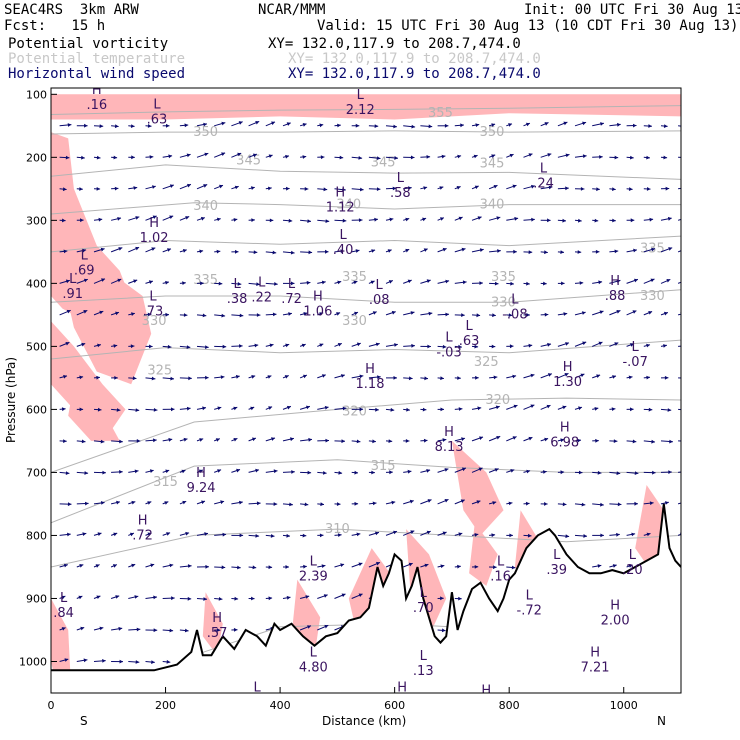 The image size is (740, 740). What do you see at coordinates (509, 705) in the screenshot?
I see `x-tick-label-800: 800` at bounding box center [509, 705].